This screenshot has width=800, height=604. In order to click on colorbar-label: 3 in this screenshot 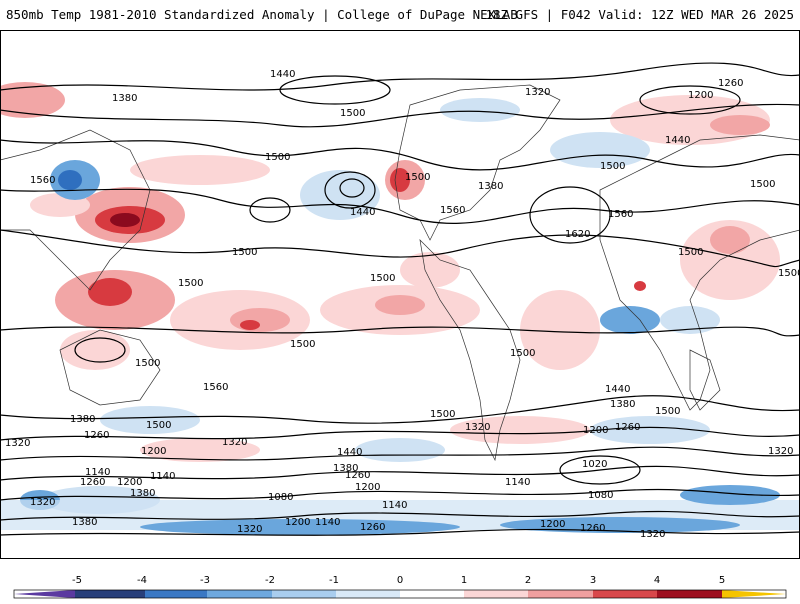, I will do `click(593, 580)`.